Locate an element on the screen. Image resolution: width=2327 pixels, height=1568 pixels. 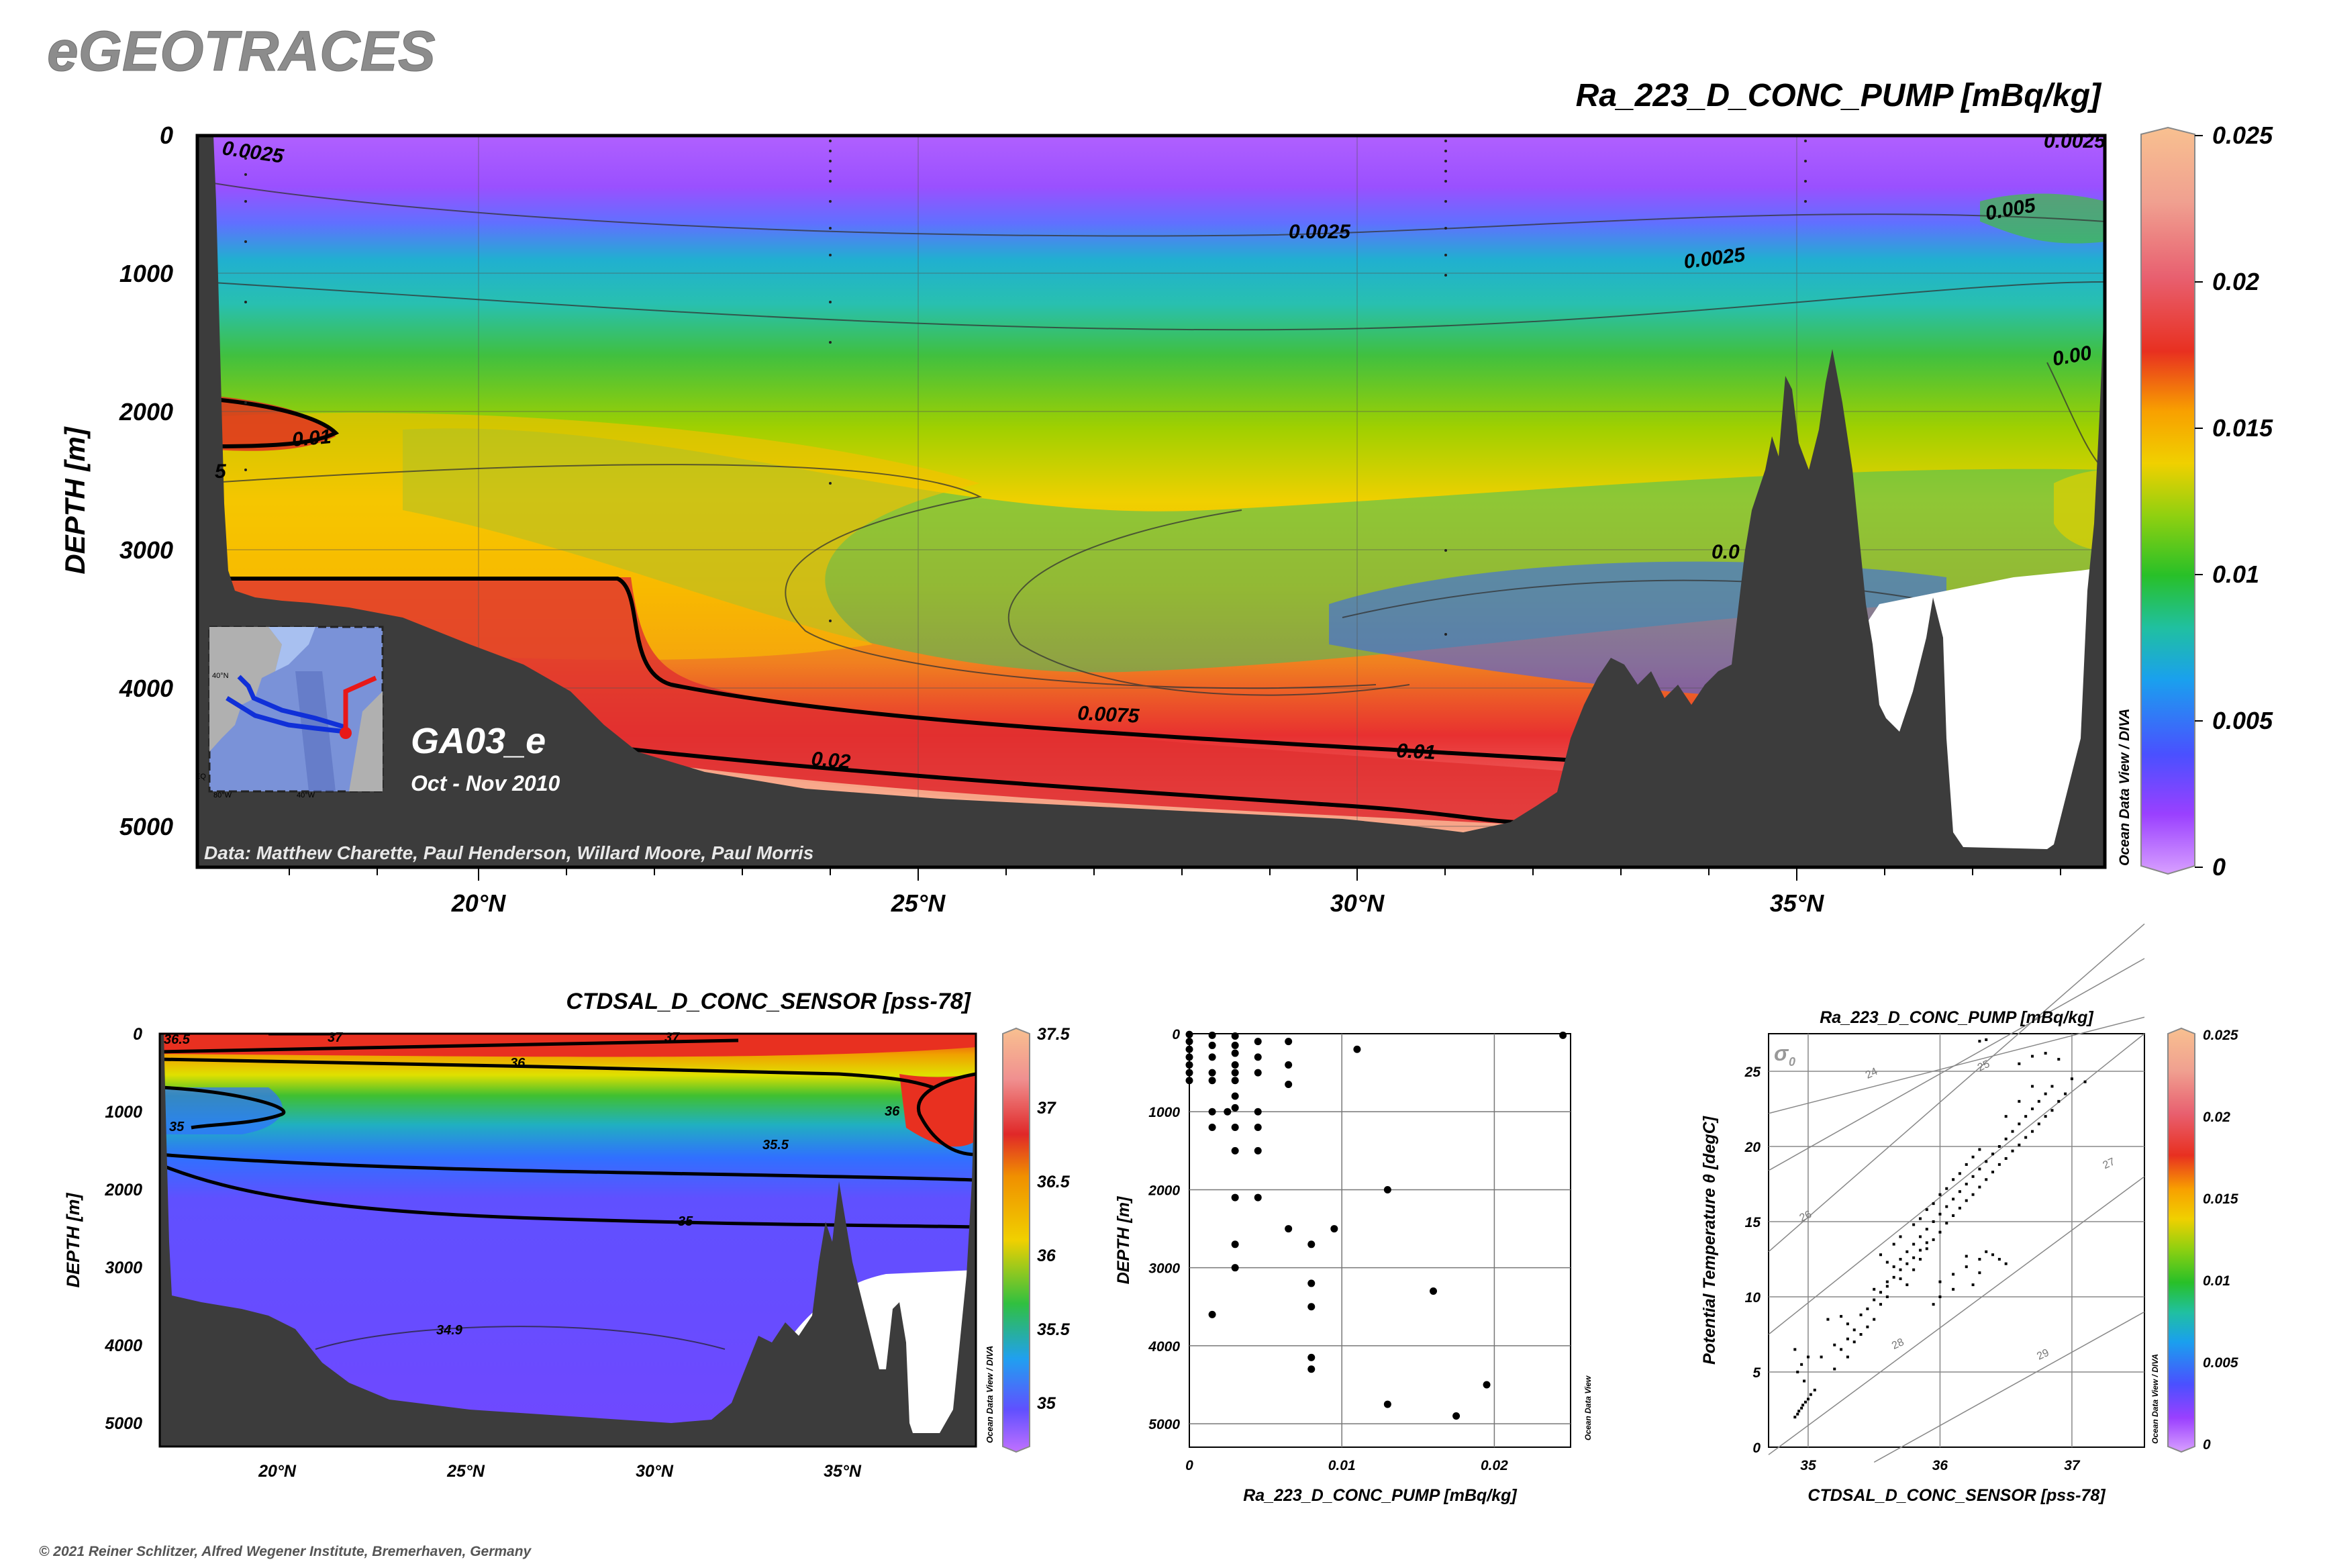
egeotraces-logo: eGEOTRACES is located at coordinates (241, 51).